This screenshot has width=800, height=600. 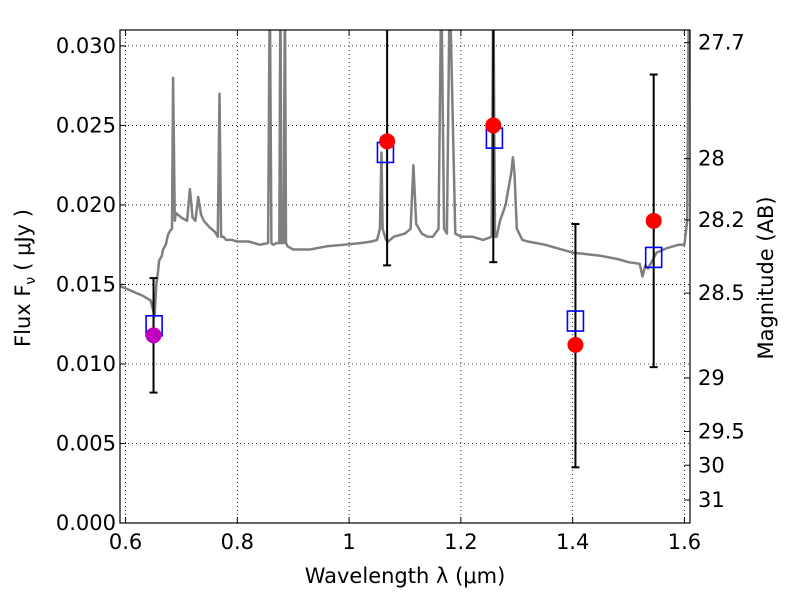 I want to click on x-tick-label: 1, so click(x=348, y=542).